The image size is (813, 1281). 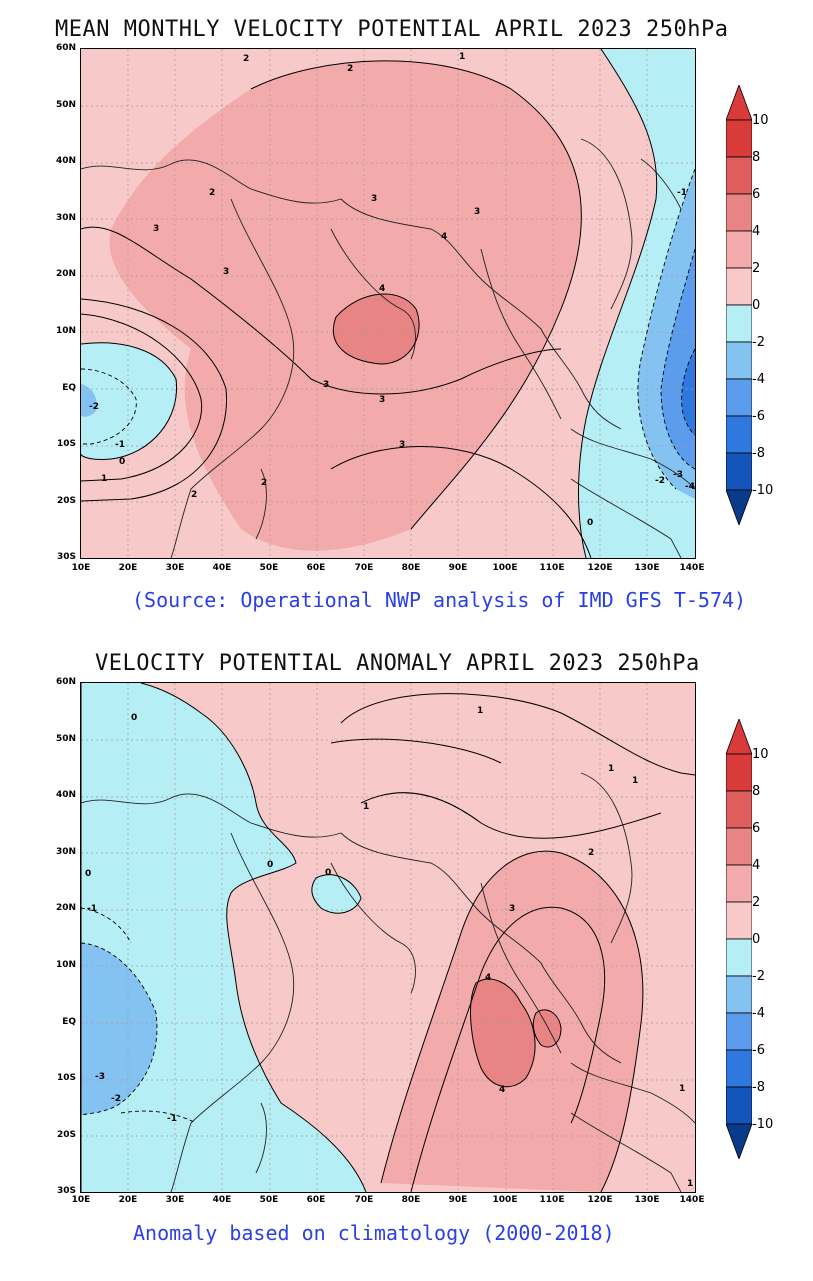 What do you see at coordinates (128, 568) in the screenshot?
I see `p1-lon-label: 20E` at bounding box center [128, 568].